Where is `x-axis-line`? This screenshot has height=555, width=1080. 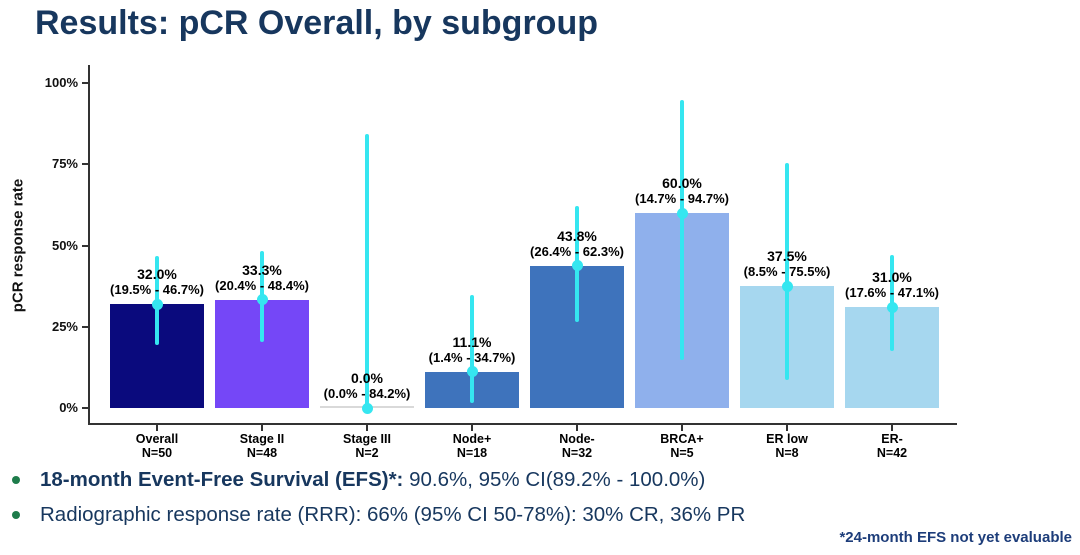
x-axis-line is located at coordinates (522, 424).